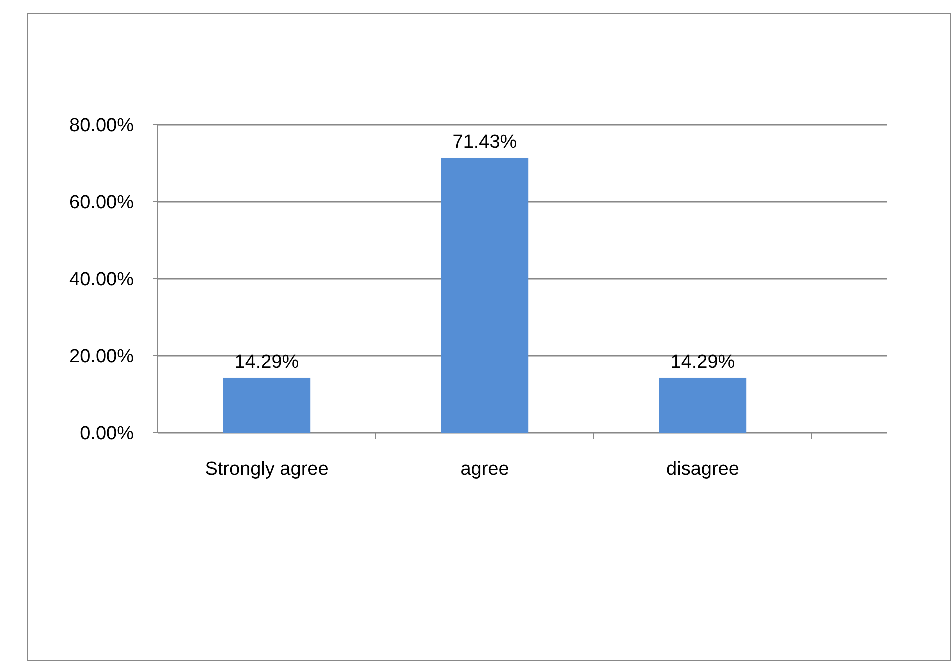  Describe the element at coordinates (102, 203) in the screenshot. I see `y-tick-label: 60.00%` at that location.